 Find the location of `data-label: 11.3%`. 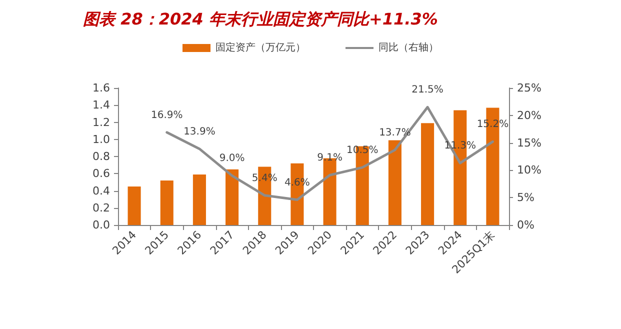

data-label: 11.3% is located at coordinates (460, 146).